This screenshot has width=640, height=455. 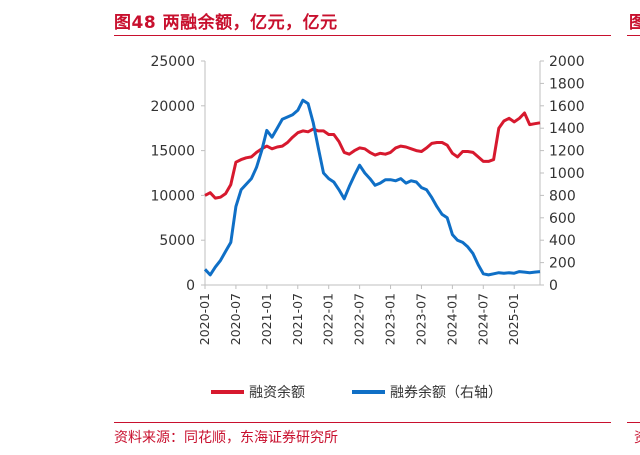 I want to click on legend-label: 融资余额, so click(x=277, y=392).